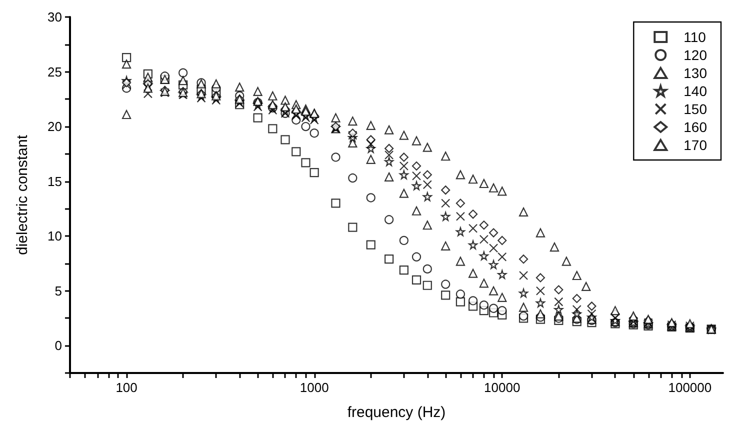  I want to click on x-tick-label: 10000, so click(502, 387).